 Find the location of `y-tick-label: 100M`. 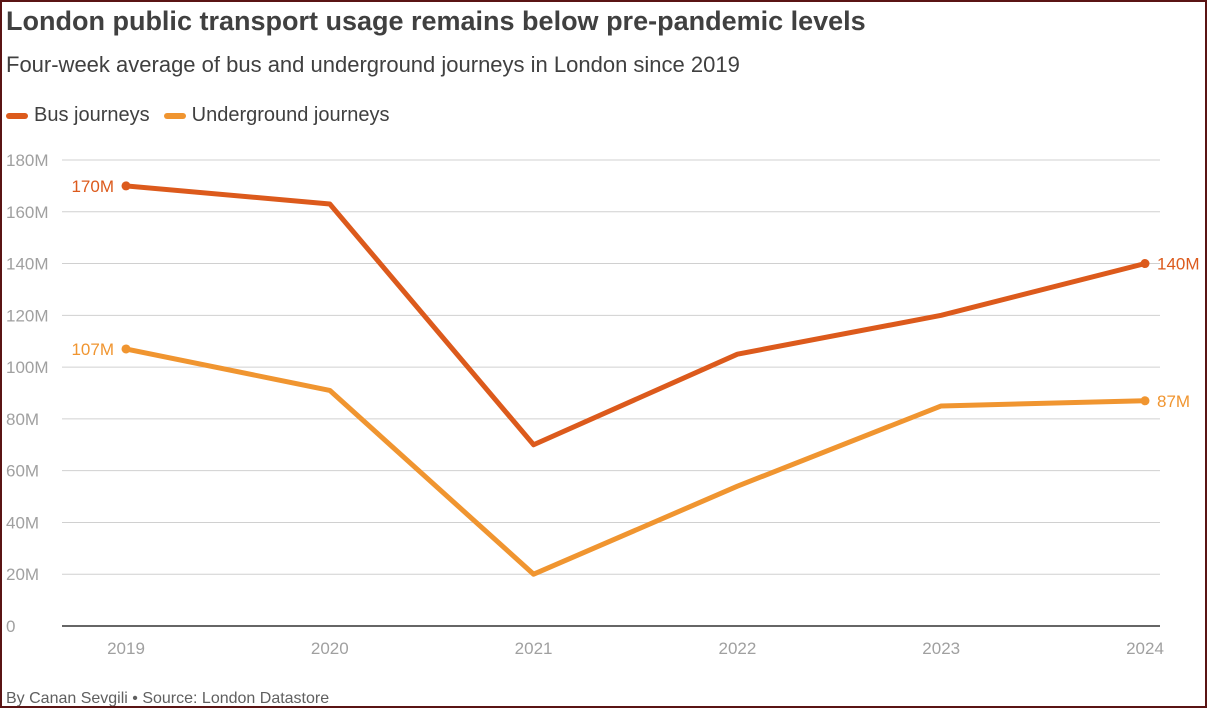

y-tick-label: 100M is located at coordinates (27, 367).